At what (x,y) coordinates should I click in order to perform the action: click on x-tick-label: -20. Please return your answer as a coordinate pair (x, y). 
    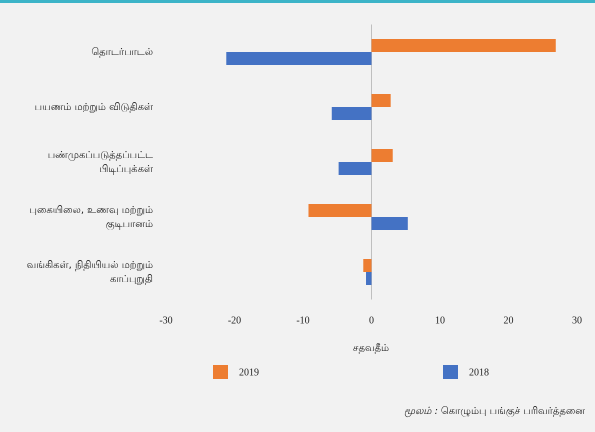
    Looking at the image, I should click on (234, 320).